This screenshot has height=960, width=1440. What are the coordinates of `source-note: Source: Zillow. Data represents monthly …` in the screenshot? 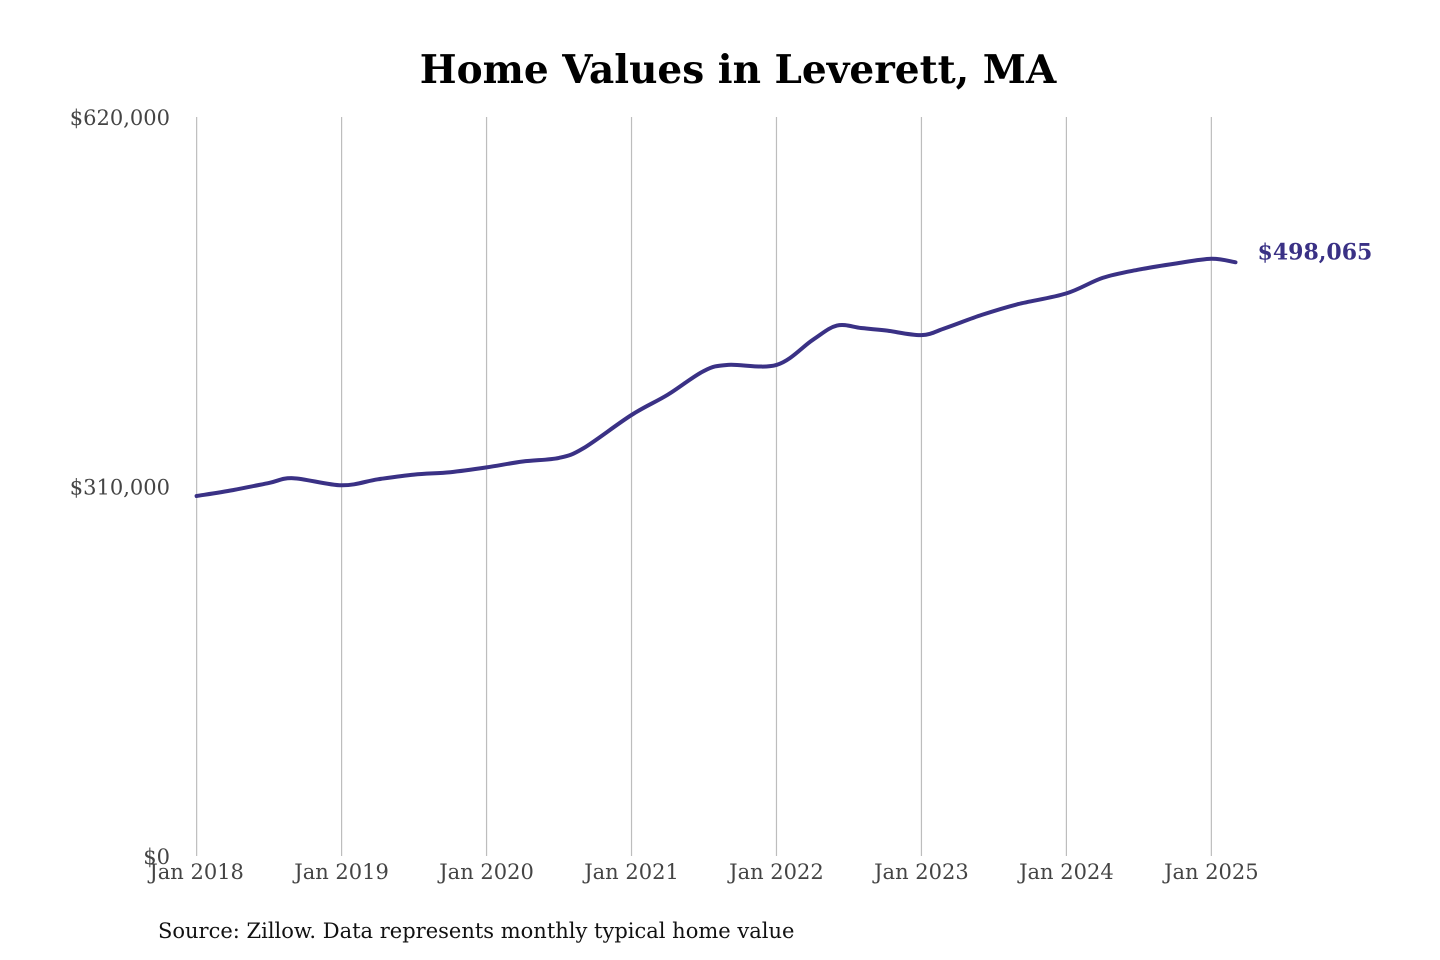 It's located at (476, 931).